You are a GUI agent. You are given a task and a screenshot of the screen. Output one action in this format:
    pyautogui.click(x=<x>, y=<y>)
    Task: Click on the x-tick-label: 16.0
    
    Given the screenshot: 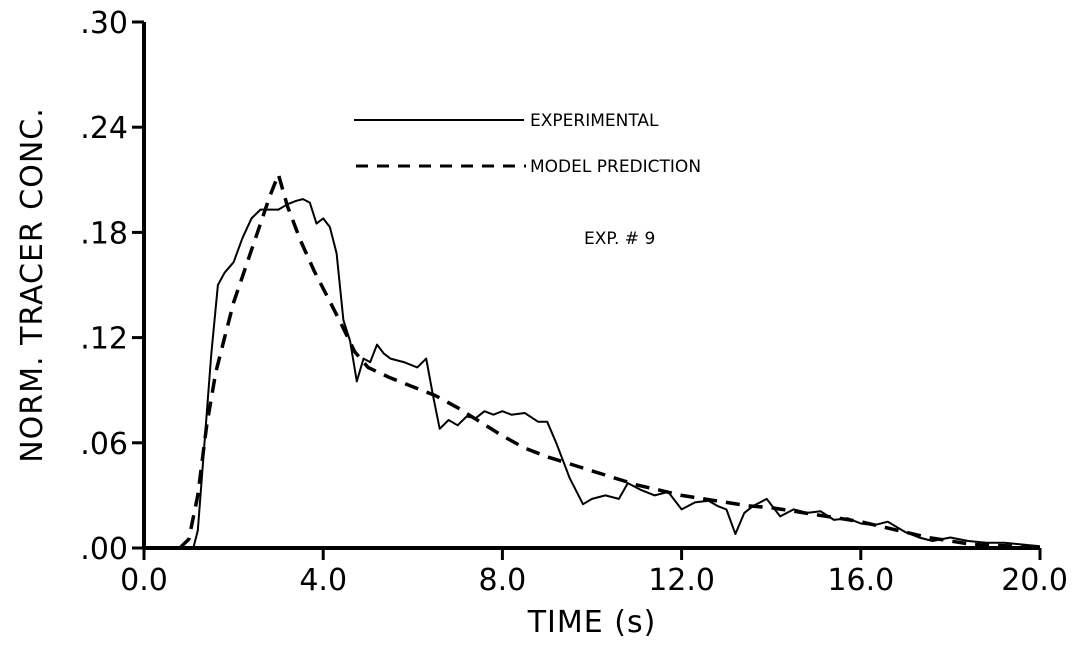 What is the action you would take?
    pyautogui.click(x=860, y=580)
    